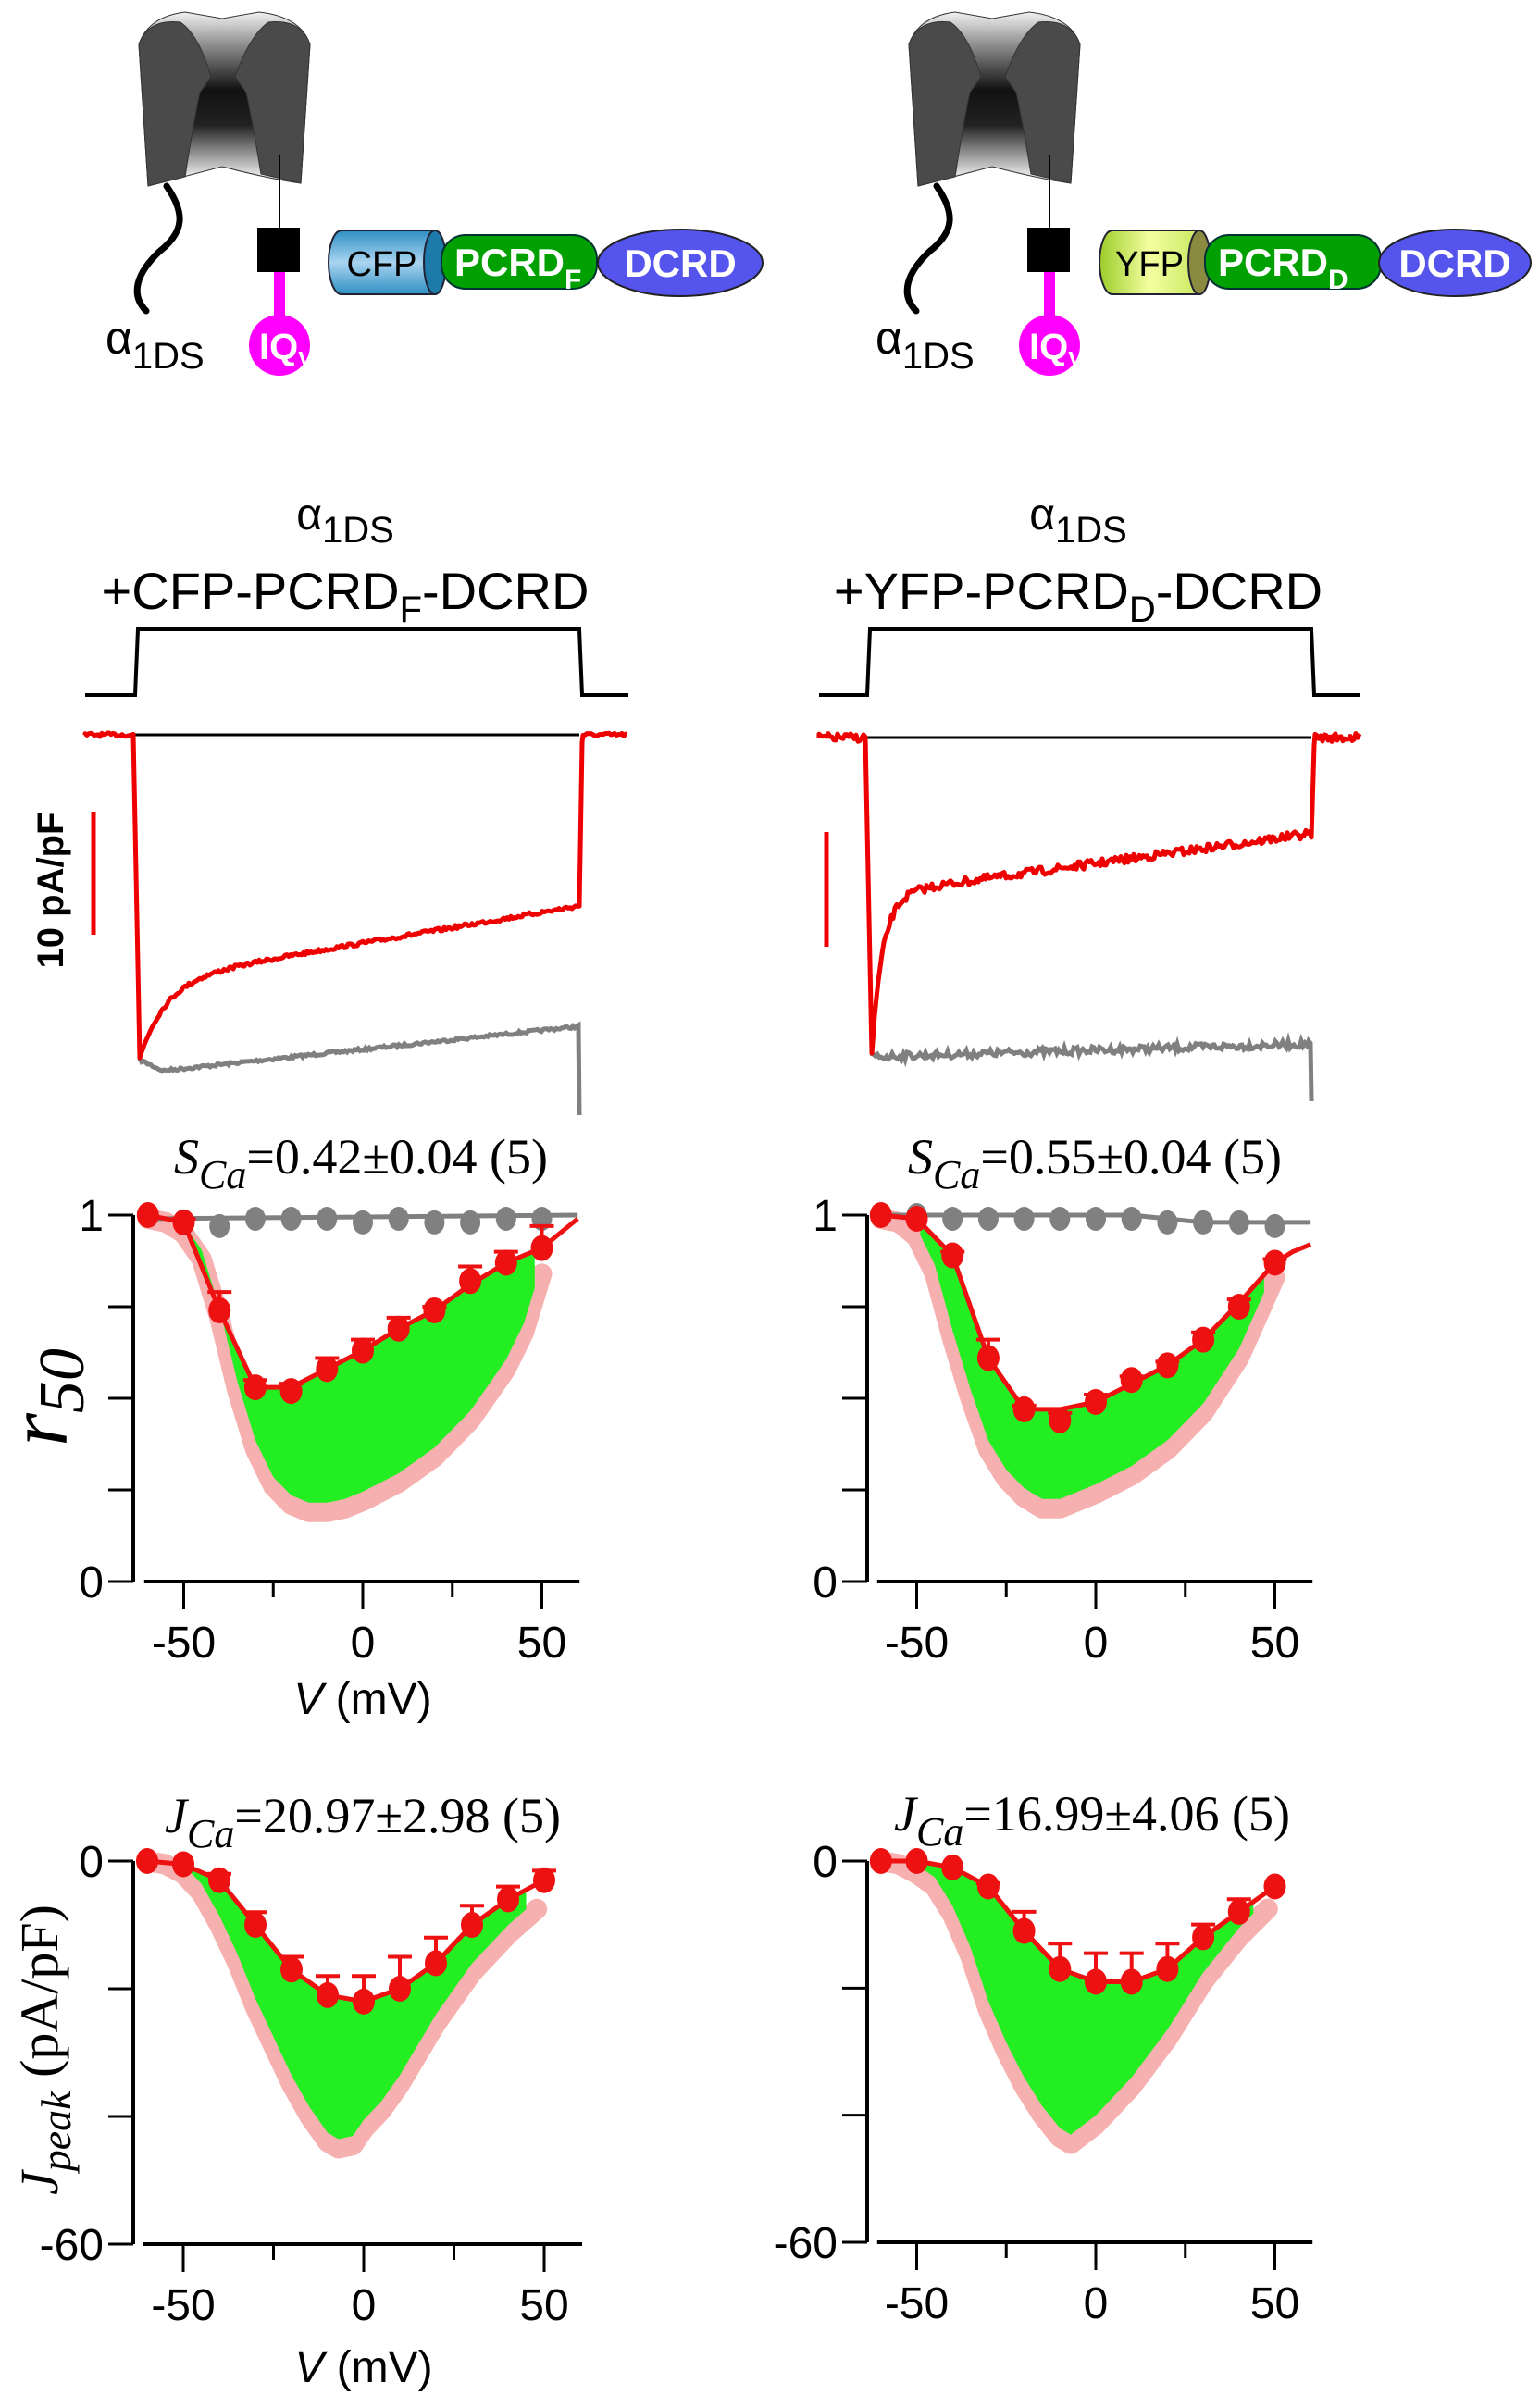  What do you see at coordinates (1078, 520) in the screenshot?
I see `trace-title-channel: α1DS` at bounding box center [1078, 520].